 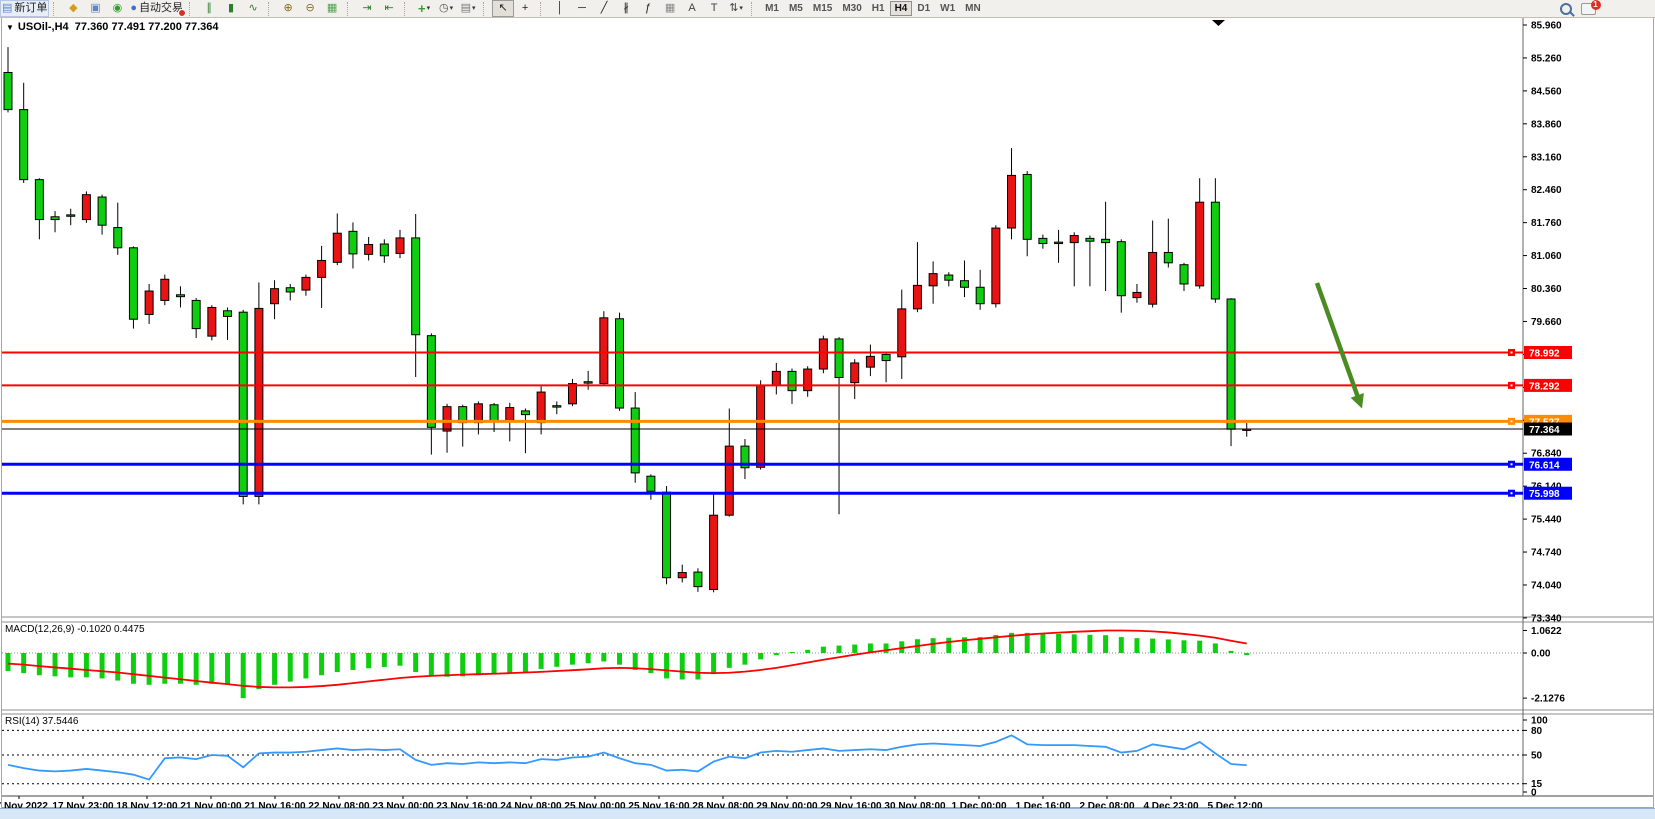 I want to click on rsi-indicator-label: RSI(14) 37.5446, so click(x=42, y=721).